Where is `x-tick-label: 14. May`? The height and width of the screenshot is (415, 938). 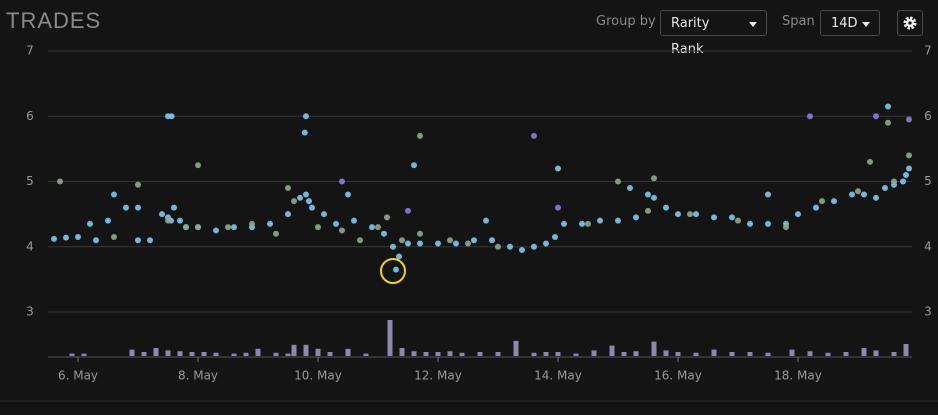
x-tick-label: 14. May is located at coordinates (558, 376).